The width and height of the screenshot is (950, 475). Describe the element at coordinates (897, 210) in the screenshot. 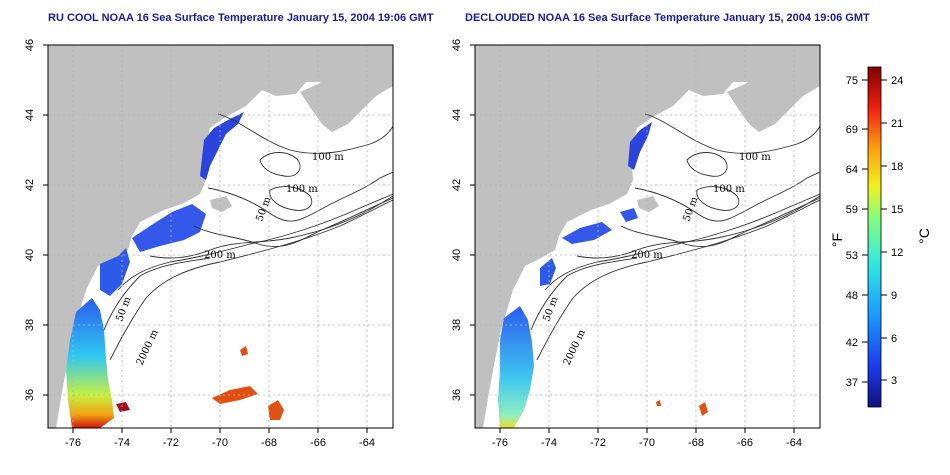

I see `celsius-tick: 15` at that location.